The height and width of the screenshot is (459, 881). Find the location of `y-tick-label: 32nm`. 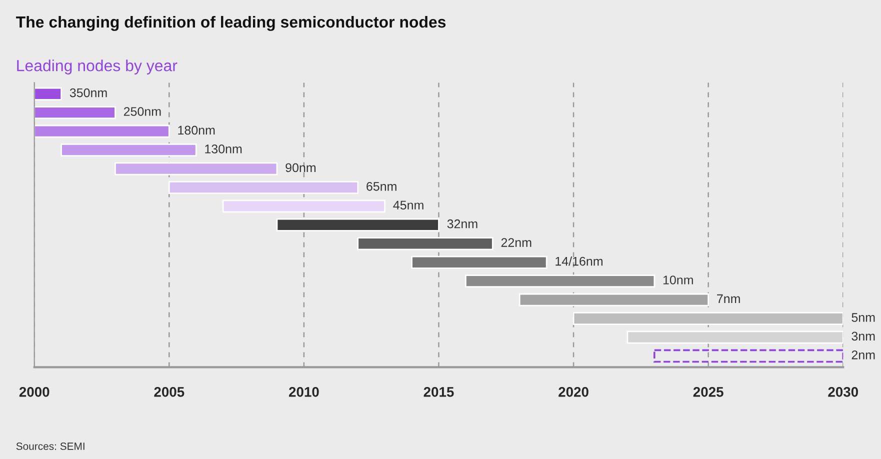

y-tick-label: 32nm is located at coordinates (462, 223).